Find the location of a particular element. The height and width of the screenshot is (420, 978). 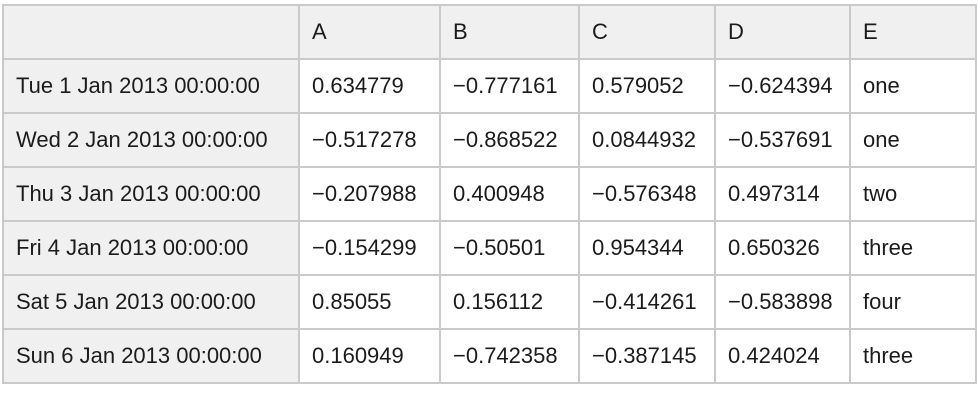

table-cell: 0.954344 is located at coordinates (647, 248).